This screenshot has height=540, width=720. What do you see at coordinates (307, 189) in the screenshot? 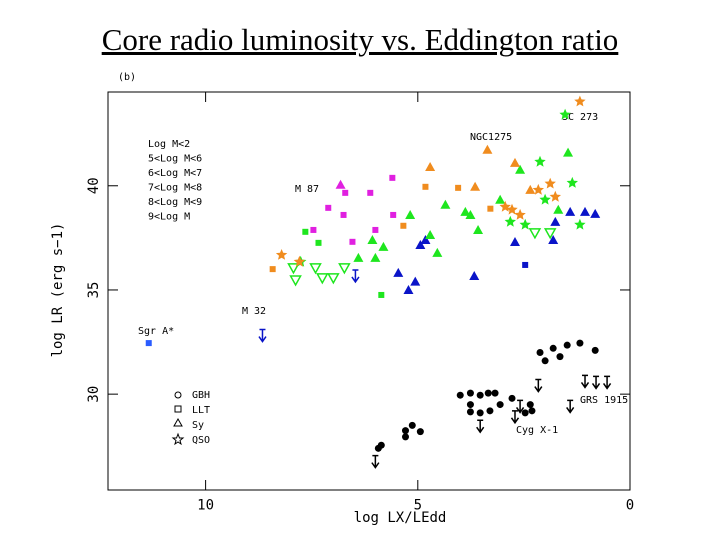
I see `annotation: M 87` at bounding box center [307, 189].